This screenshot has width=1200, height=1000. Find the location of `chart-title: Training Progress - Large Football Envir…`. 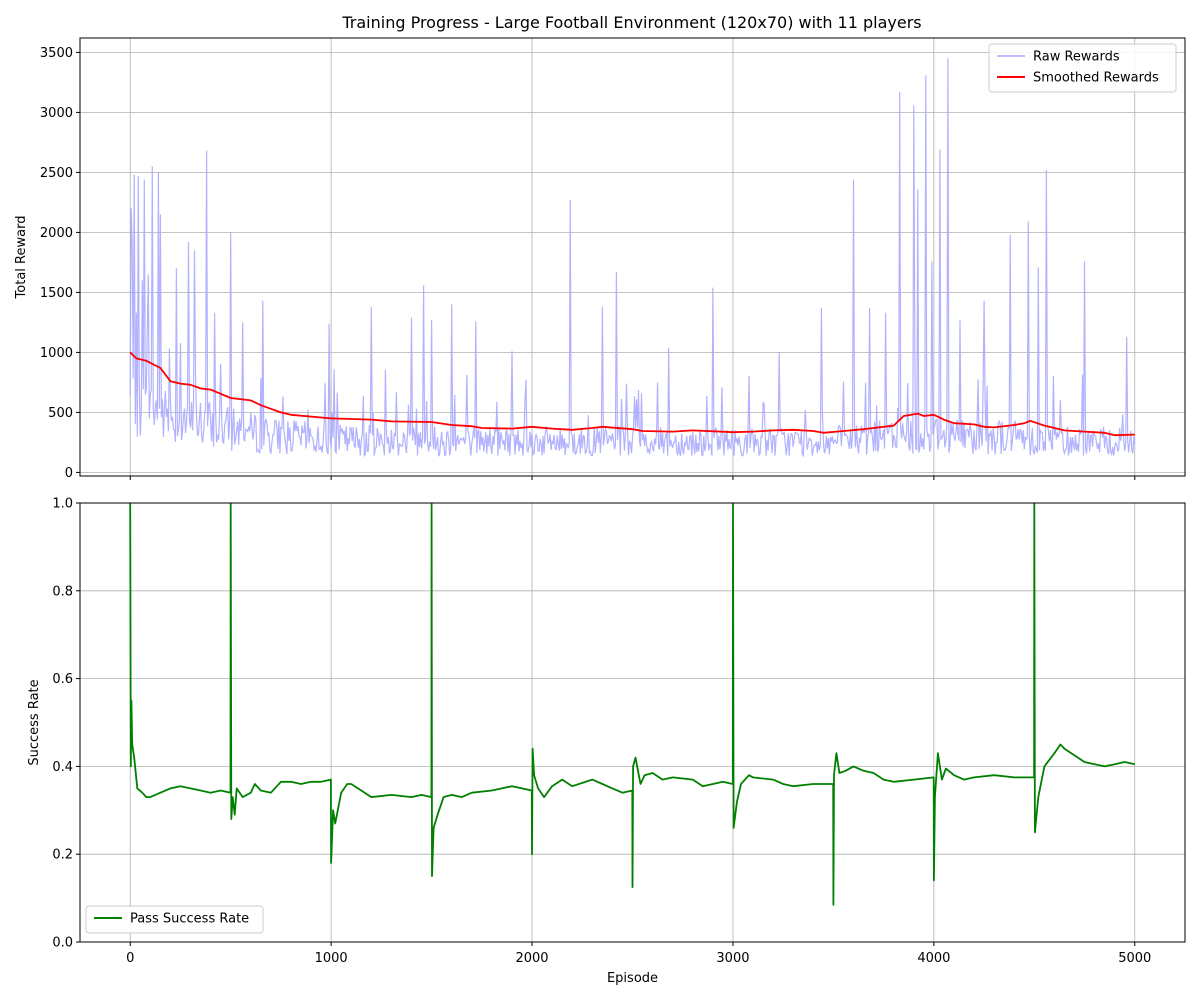

chart-title: Training Progress - Large Football Envir… is located at coordinates (631, 22).